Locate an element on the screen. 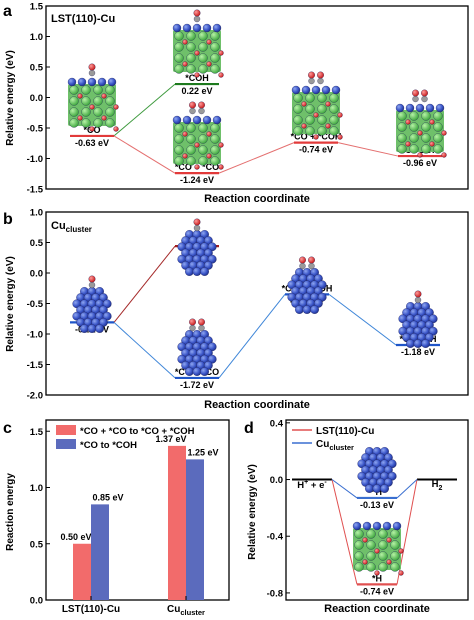 This screenshot has width=474, height=620. ytick-label: 1.0 is located at coordinates (36, 488).